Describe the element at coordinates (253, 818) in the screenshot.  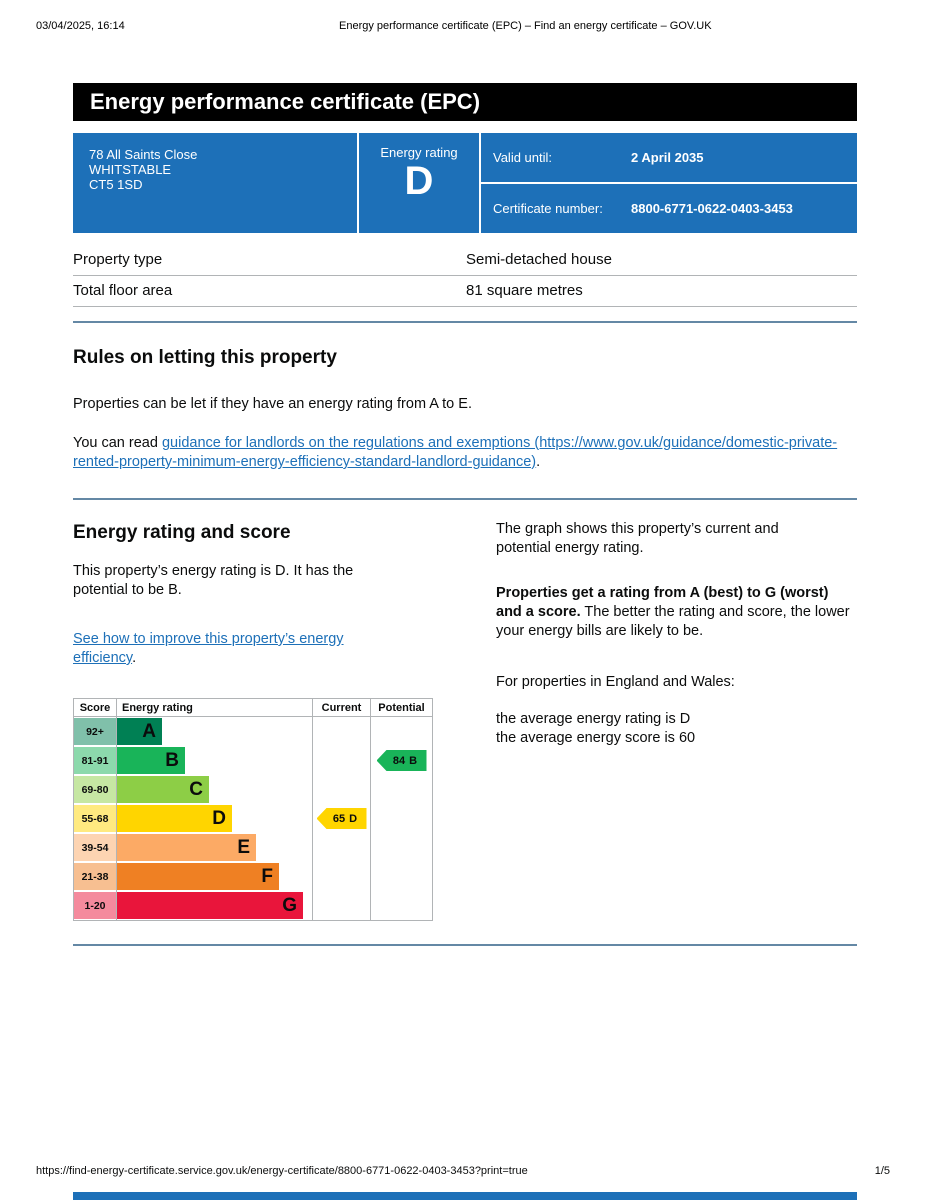
I see `band-row: 55-68 D 65D 84B` at that location.